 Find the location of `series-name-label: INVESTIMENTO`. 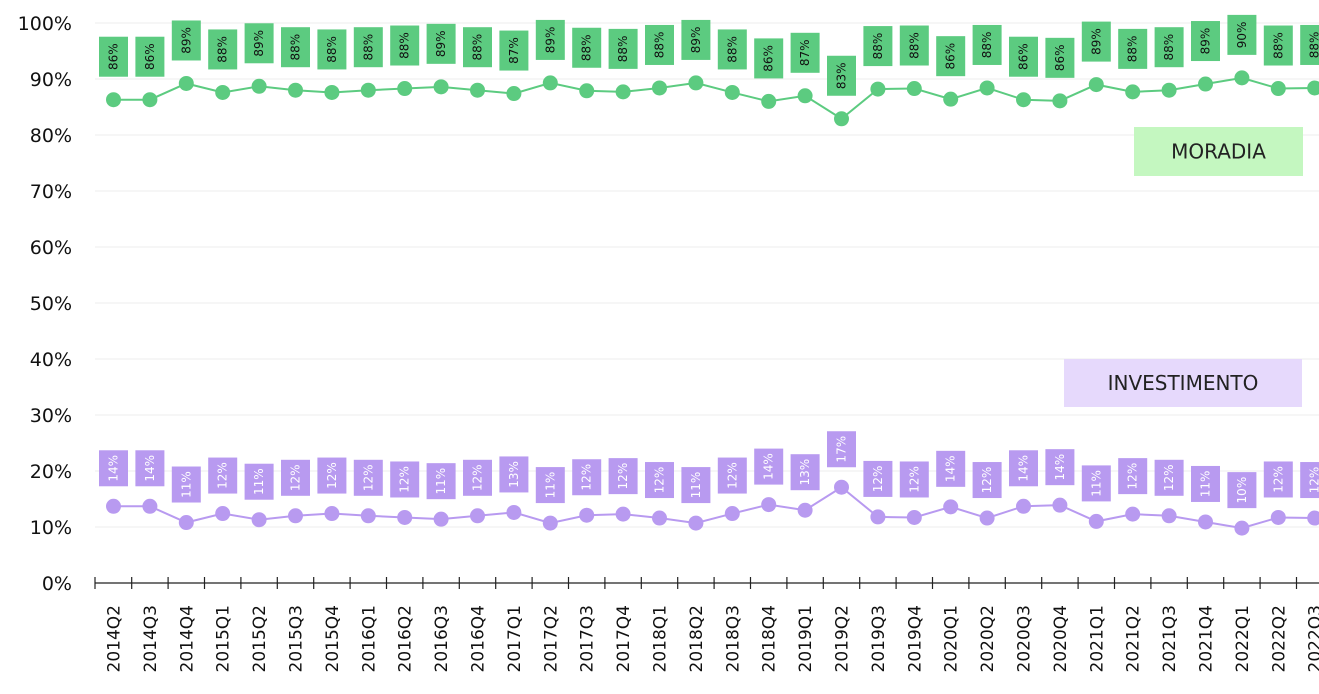

series-name-label: INVESTIMENTO is located at coordinates (1183, 383).